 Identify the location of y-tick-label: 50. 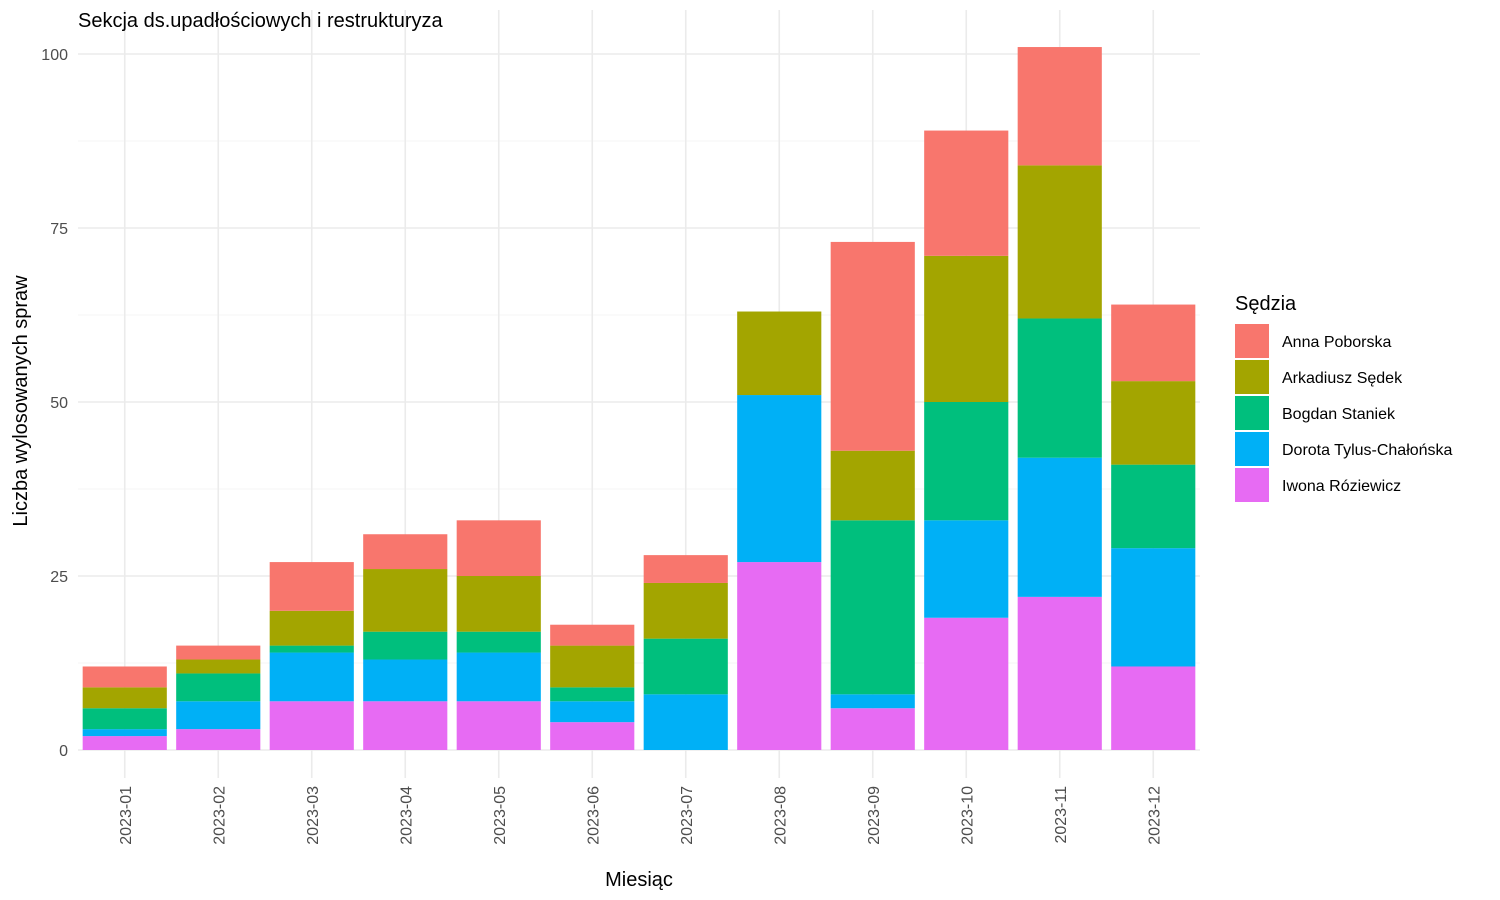
(59, 403).